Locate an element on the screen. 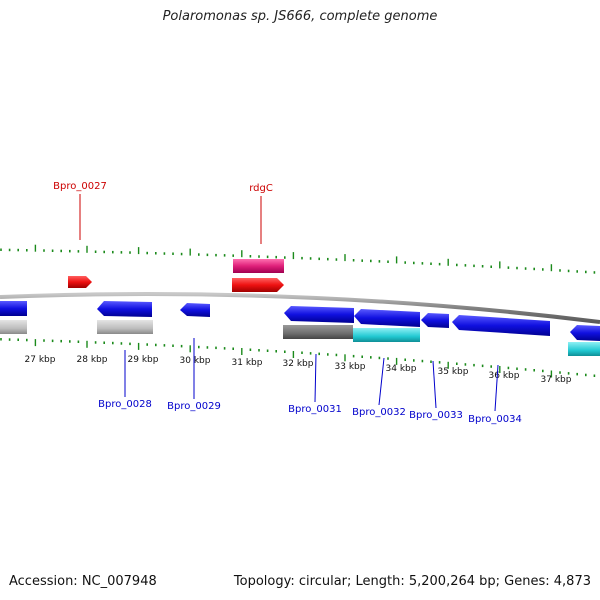 This screenshot has height=600, width=600. gene-bpro-0029-arrow is located at coordinates (195, 310).